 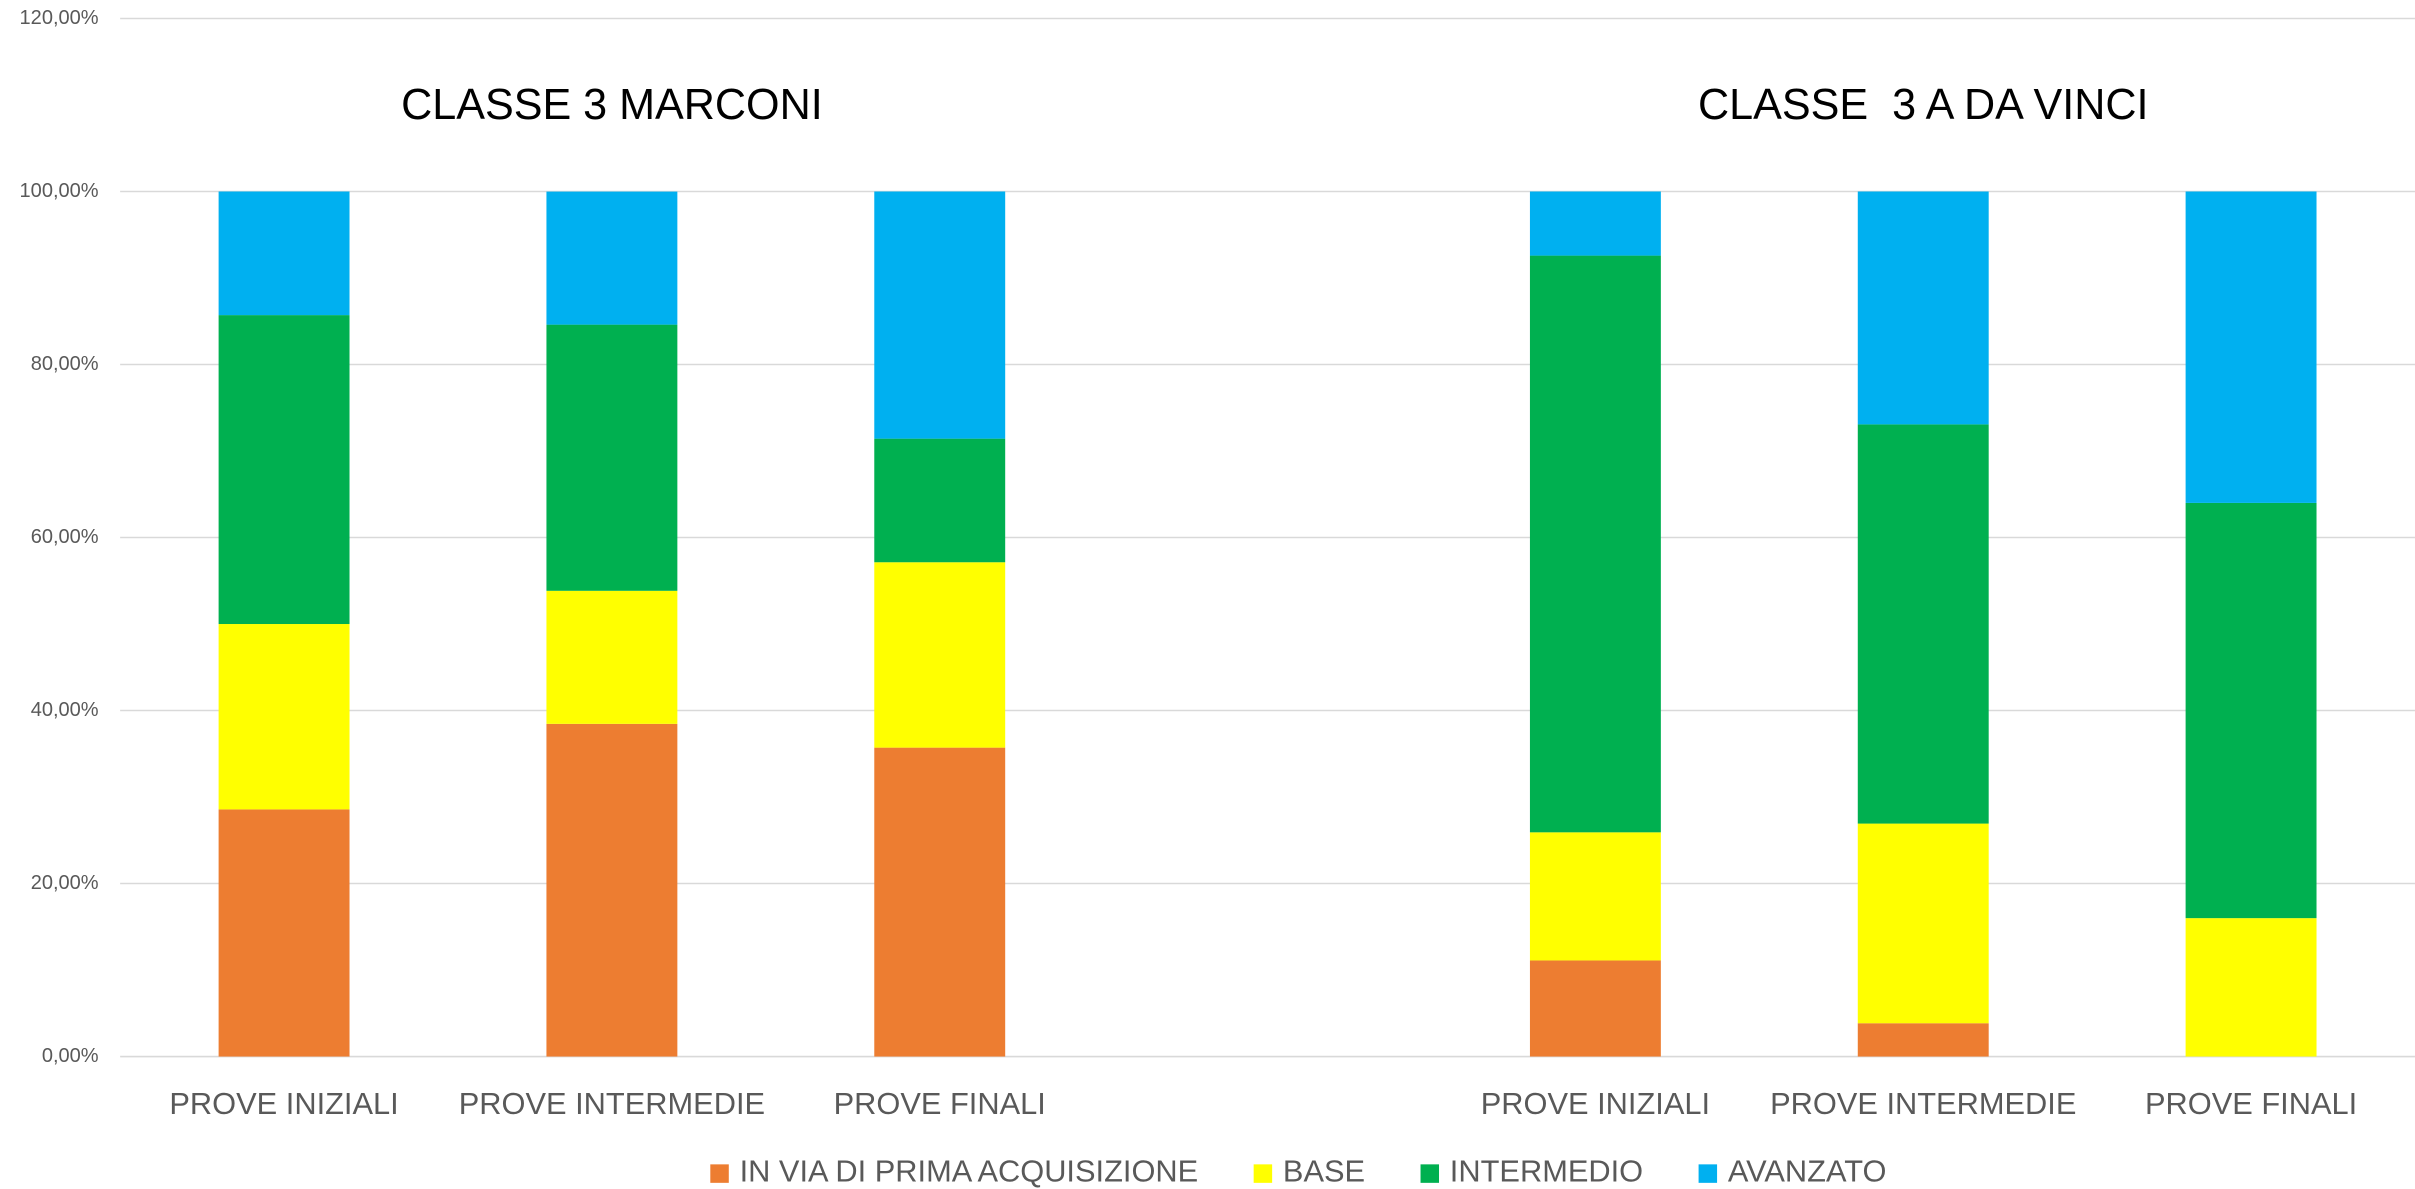 What do you see at coordinates (65, 710) in the screenshot?
I see `y-tick-label: 40,00%` at bounding box center [65, 710].